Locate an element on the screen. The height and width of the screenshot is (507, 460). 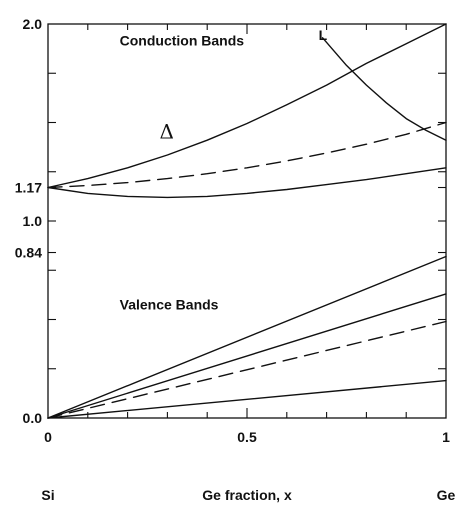
y-tick-label: 2.0 is located at coordinates (33, 24).